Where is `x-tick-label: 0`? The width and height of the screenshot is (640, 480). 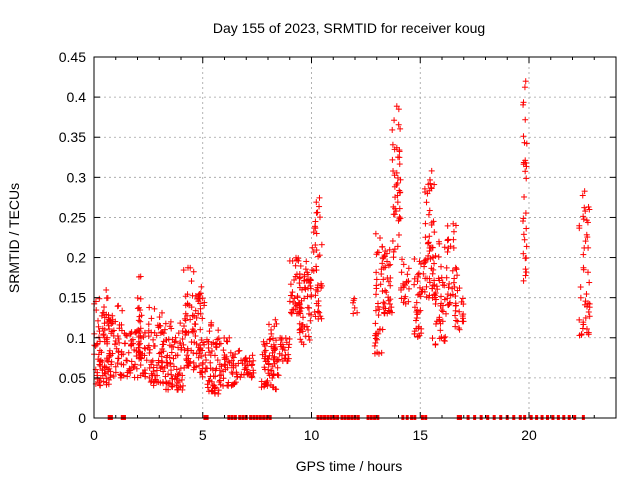
x-tick-label: 0 is located at coordinates (94, 435).